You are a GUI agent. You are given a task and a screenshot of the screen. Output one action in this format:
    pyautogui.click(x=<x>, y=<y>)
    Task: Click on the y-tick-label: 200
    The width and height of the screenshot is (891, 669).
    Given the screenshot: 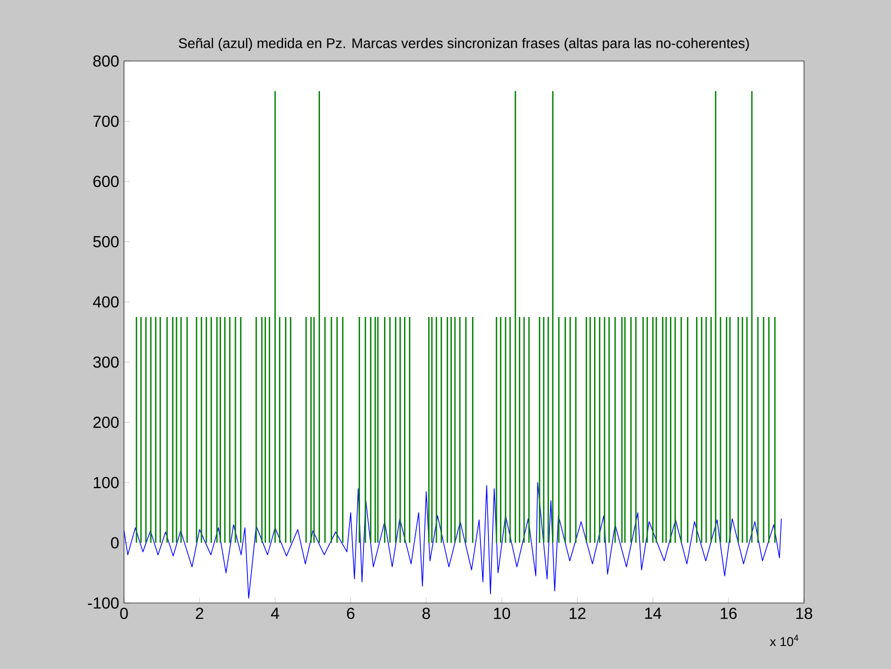 What is the action you would take?
    pyautogui.click(x=106, y=422)
    